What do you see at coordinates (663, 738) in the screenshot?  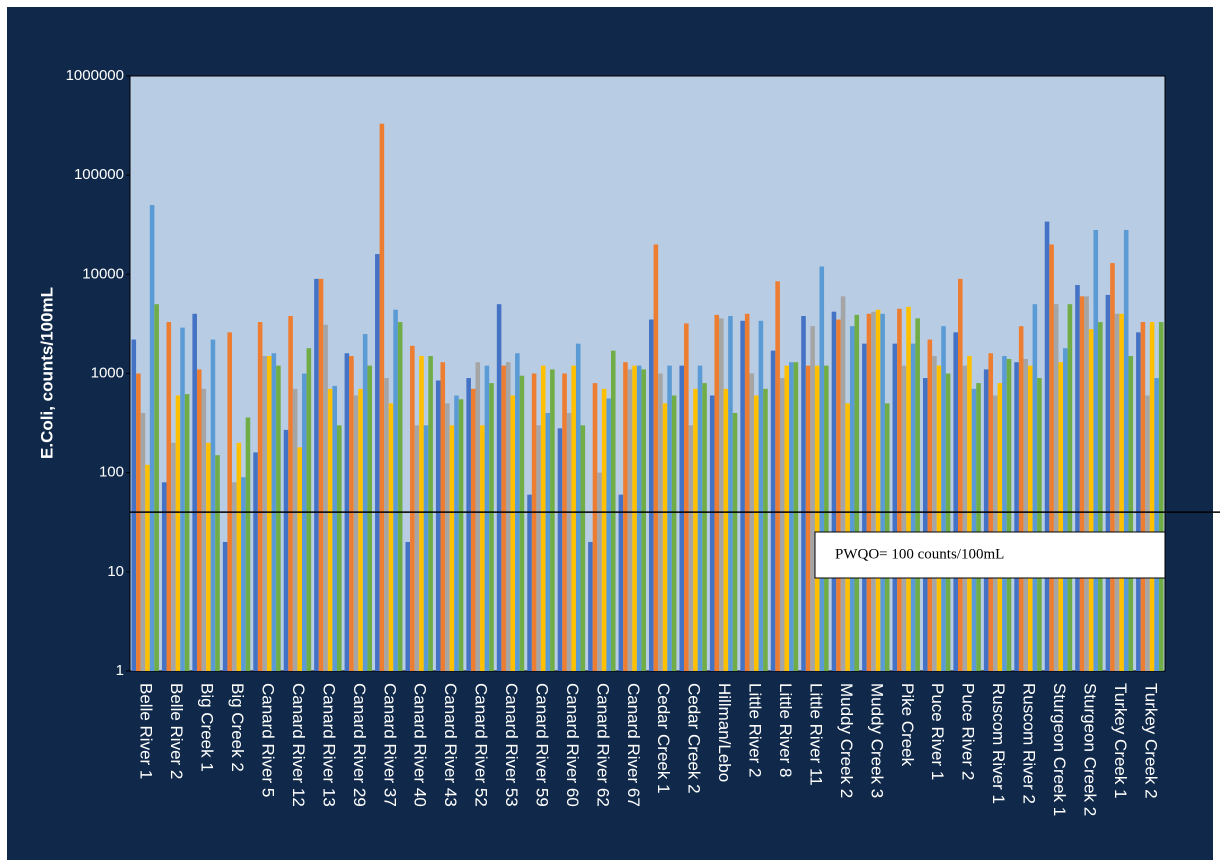 I see `x-tick-label: Cedar Creek 1` at bounding box center [663, 738].